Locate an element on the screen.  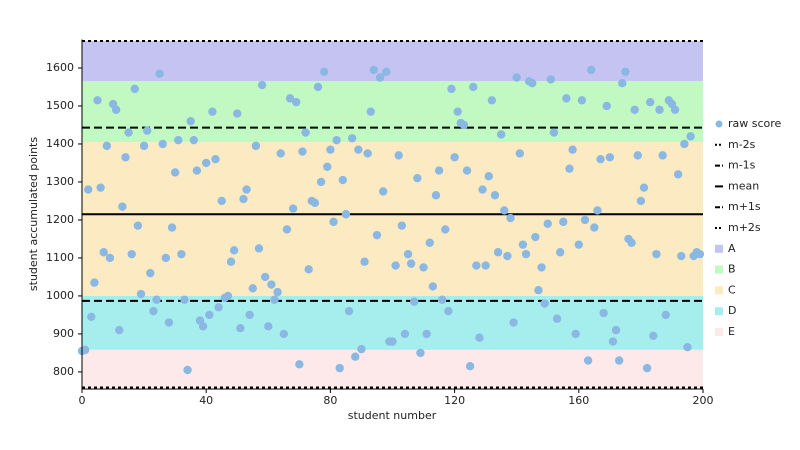
x-tick-label: 0 is located at coordinates (82, 400).